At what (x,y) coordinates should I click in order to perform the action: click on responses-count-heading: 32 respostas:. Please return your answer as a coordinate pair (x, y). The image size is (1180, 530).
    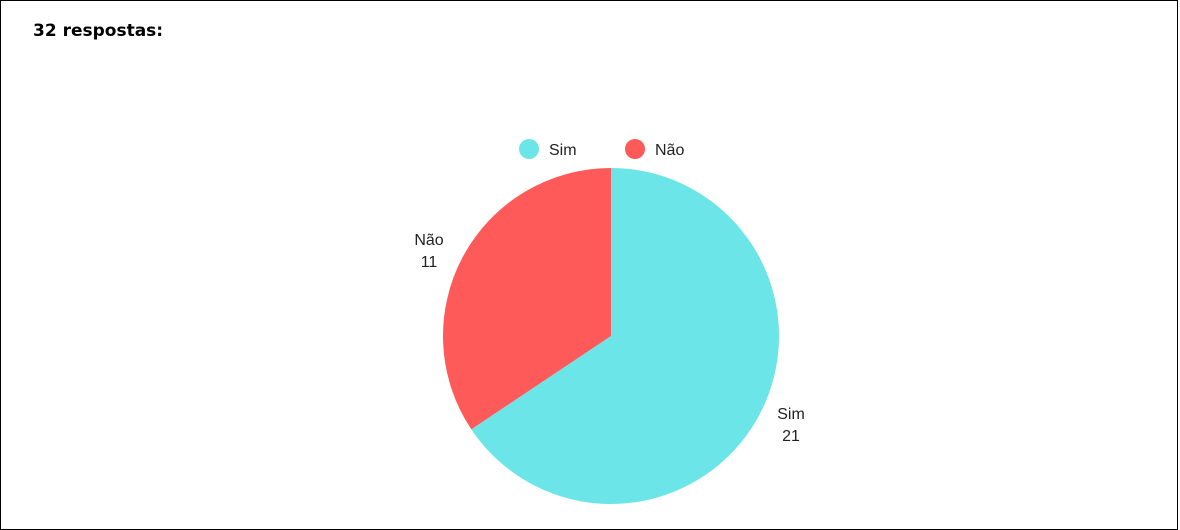
    Looking at the image, I should click on (98, 31).